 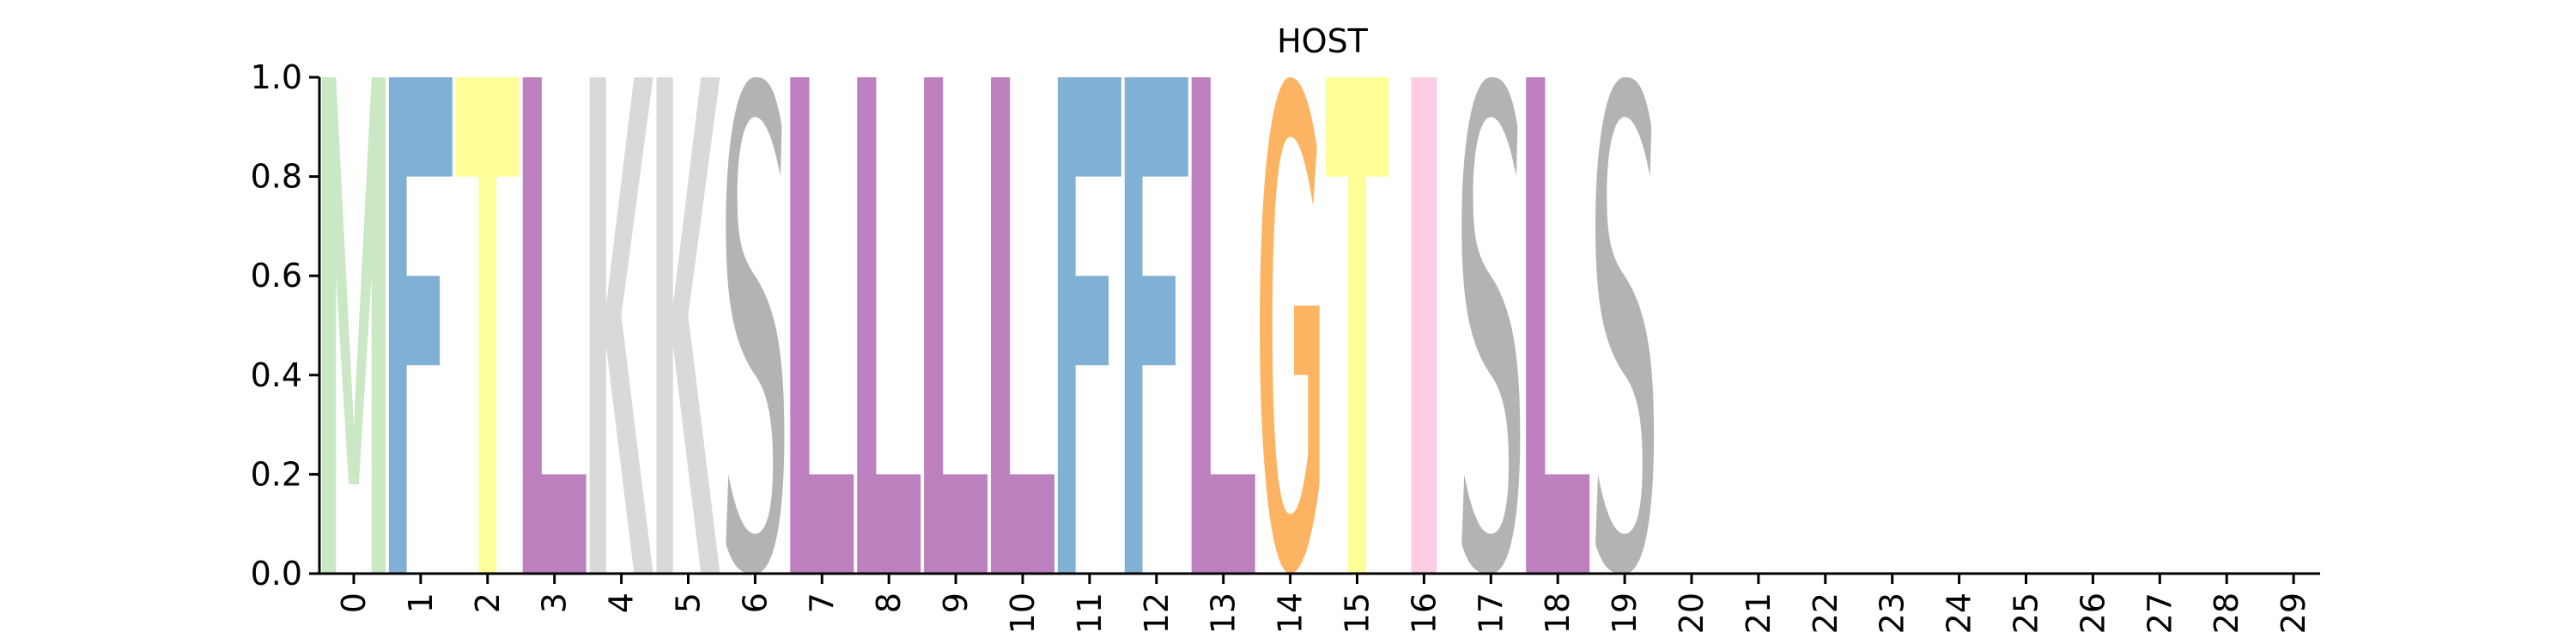 What do you see at coordinates (1893, 613) in the screenshot?
I see `x-tick-label: 23` at bounding box center [1893, 613].